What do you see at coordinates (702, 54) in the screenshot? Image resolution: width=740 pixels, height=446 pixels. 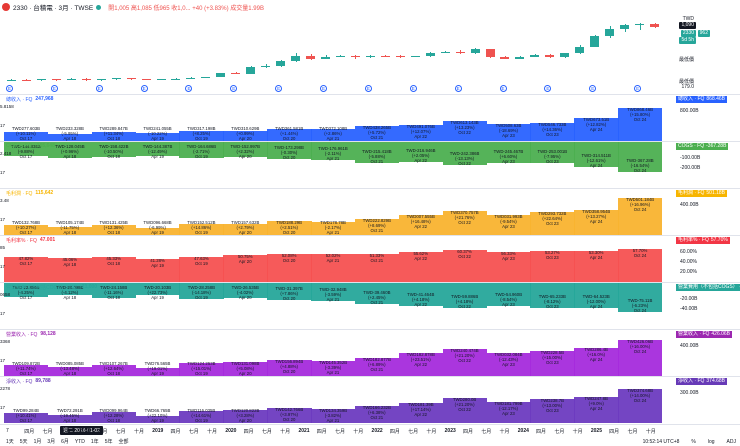 I see `price-axis: TWD 1,090 2330 962 5d 5h 最低價 最低價 179.0` at bounding box center [702, 54].